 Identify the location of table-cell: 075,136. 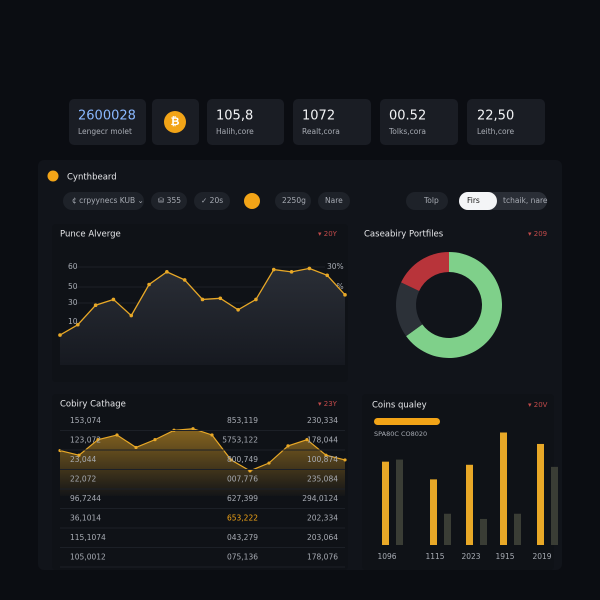
(242, 557).